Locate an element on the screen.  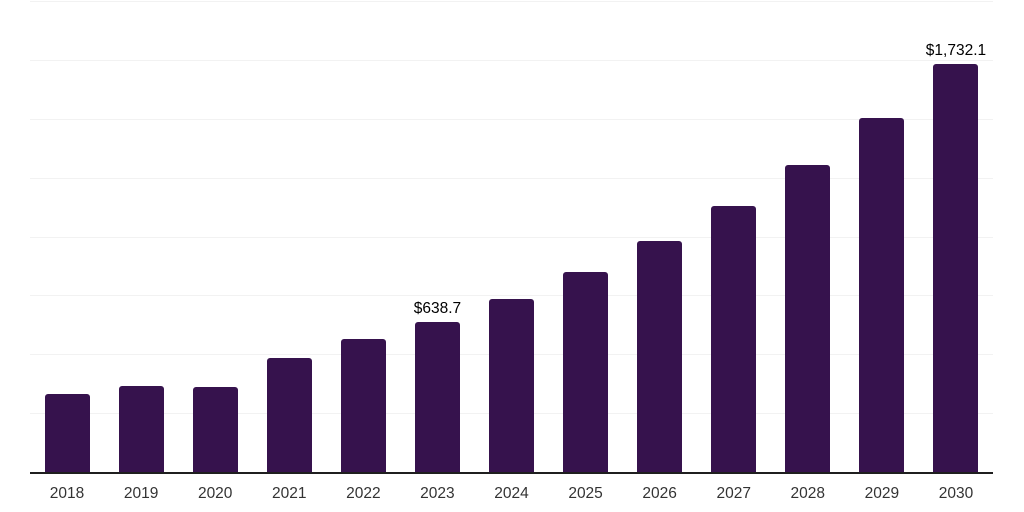
x-tick-label: 2028 is located at coordinates (808, 493).